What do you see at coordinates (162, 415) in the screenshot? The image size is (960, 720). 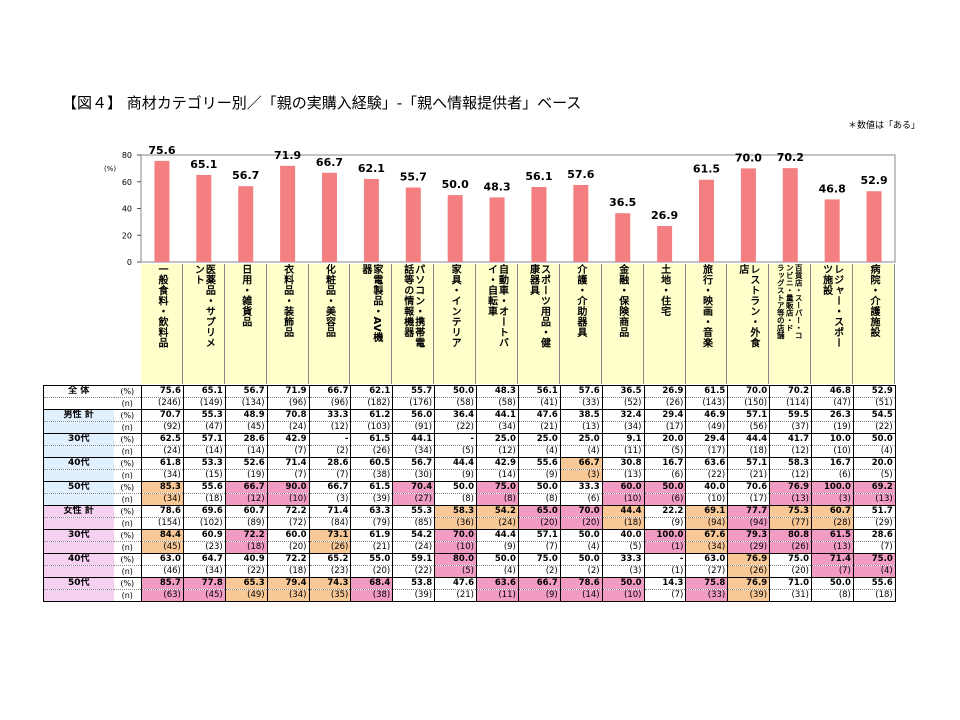 I see `table-cell-percent: 70.7` at bounding box center [162, 415].